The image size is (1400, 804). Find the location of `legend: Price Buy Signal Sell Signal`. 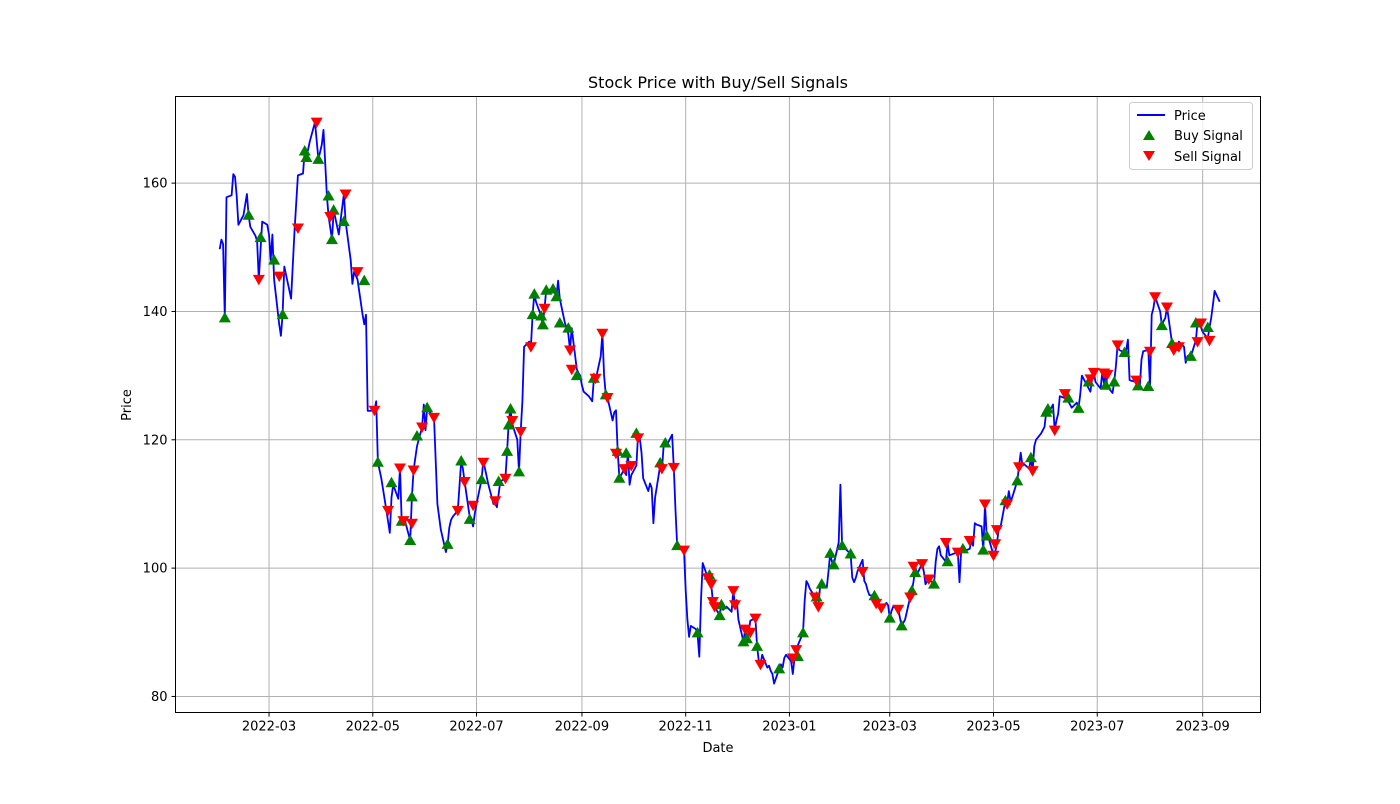

legend: Price Buy Signal Sell Signal is located at coordinates (1191, 136).